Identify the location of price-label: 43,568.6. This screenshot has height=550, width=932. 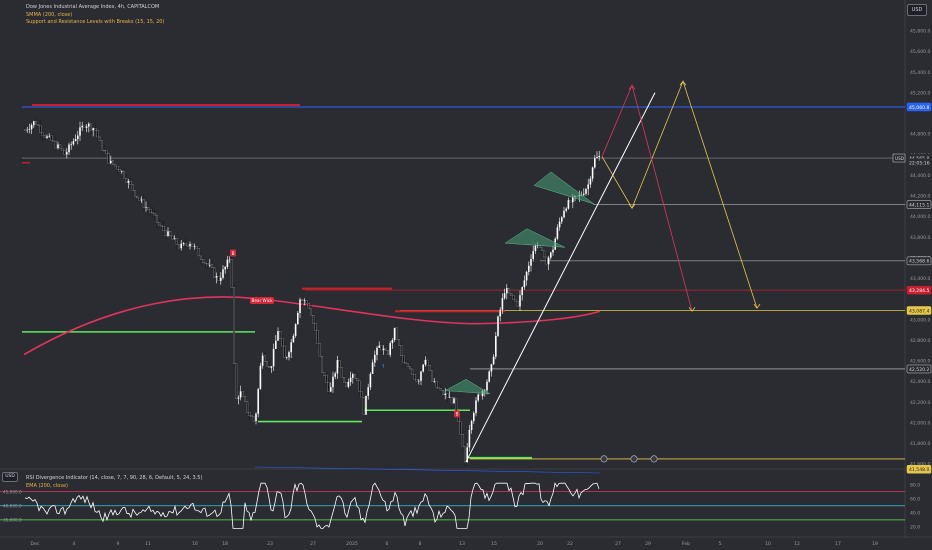
(919, 262).